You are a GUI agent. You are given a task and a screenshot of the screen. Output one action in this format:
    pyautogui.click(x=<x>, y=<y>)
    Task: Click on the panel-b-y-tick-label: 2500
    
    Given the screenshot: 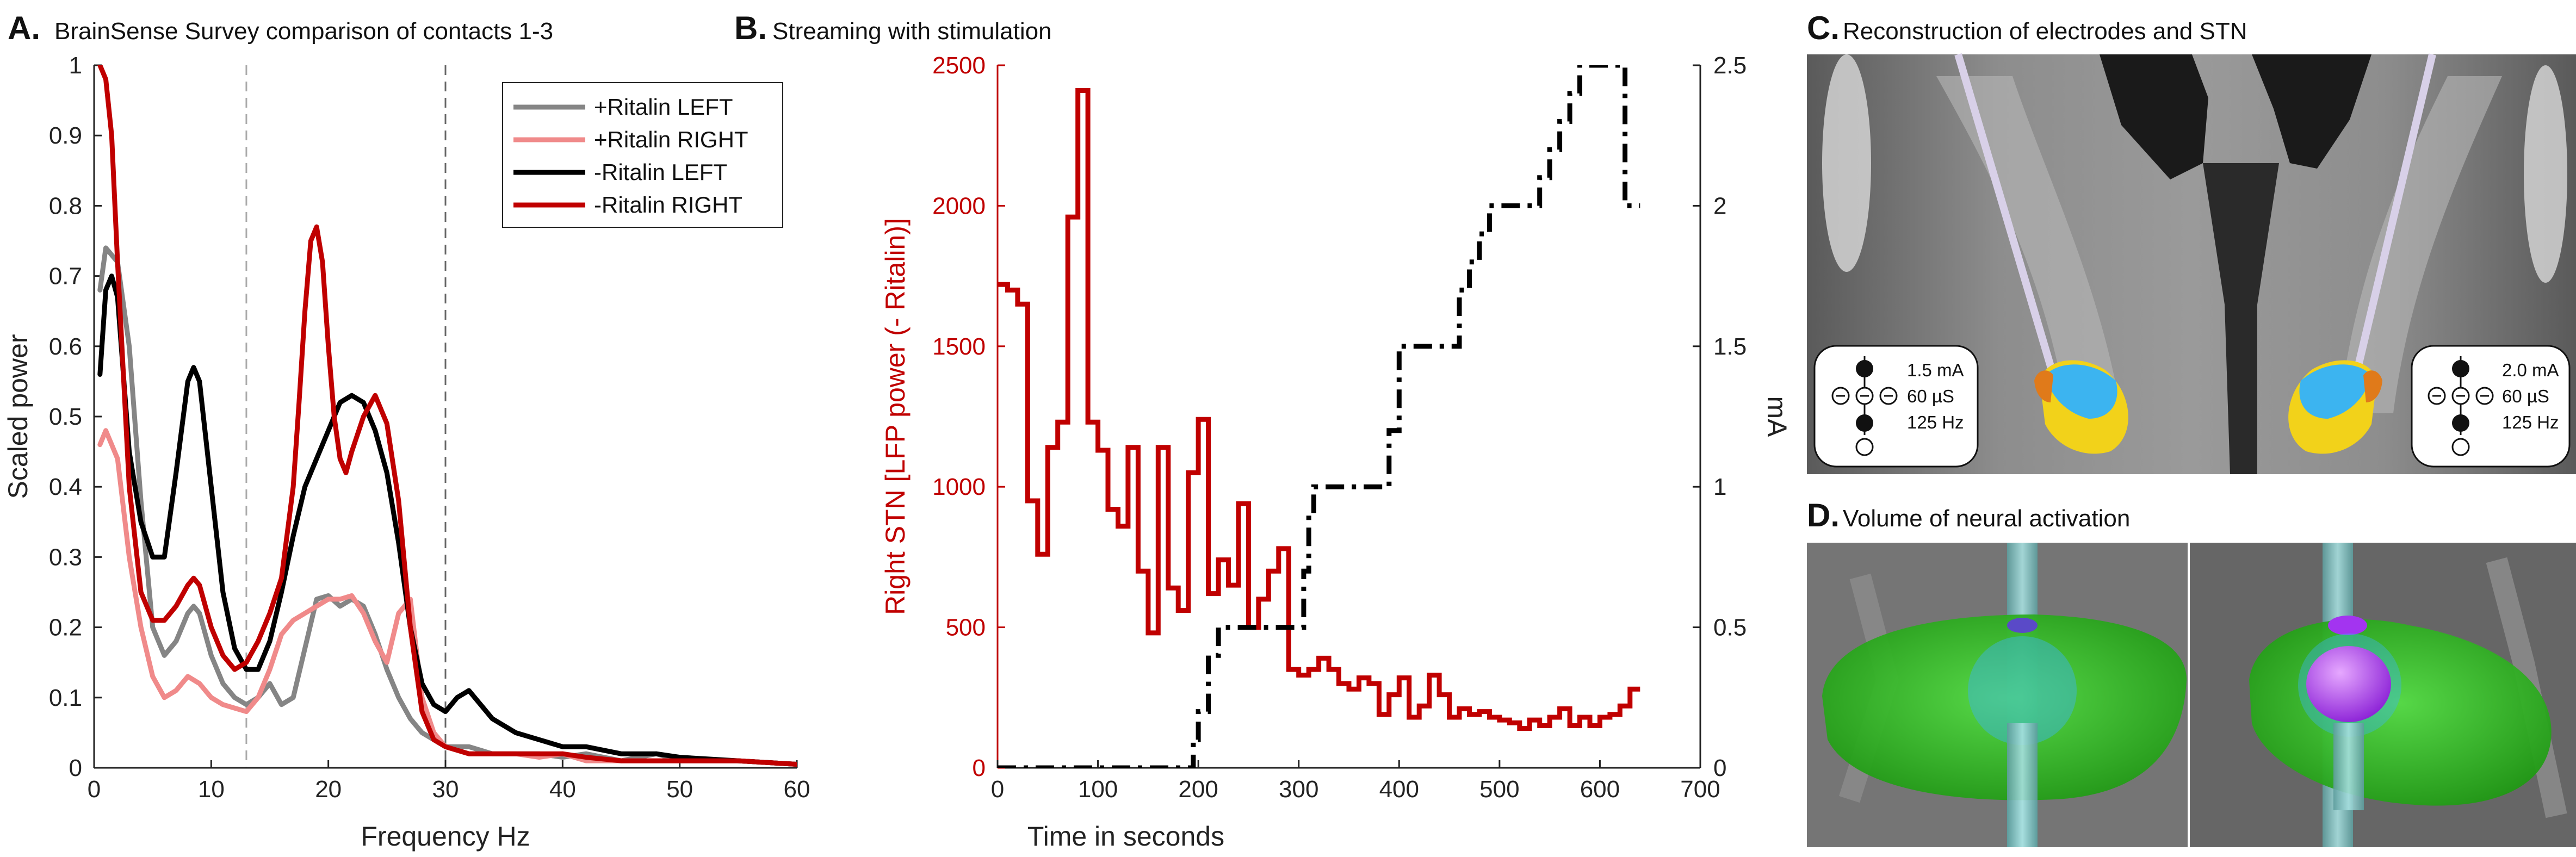 What is the action you would take?
    pyautogui.click(x=959, y=65)
    